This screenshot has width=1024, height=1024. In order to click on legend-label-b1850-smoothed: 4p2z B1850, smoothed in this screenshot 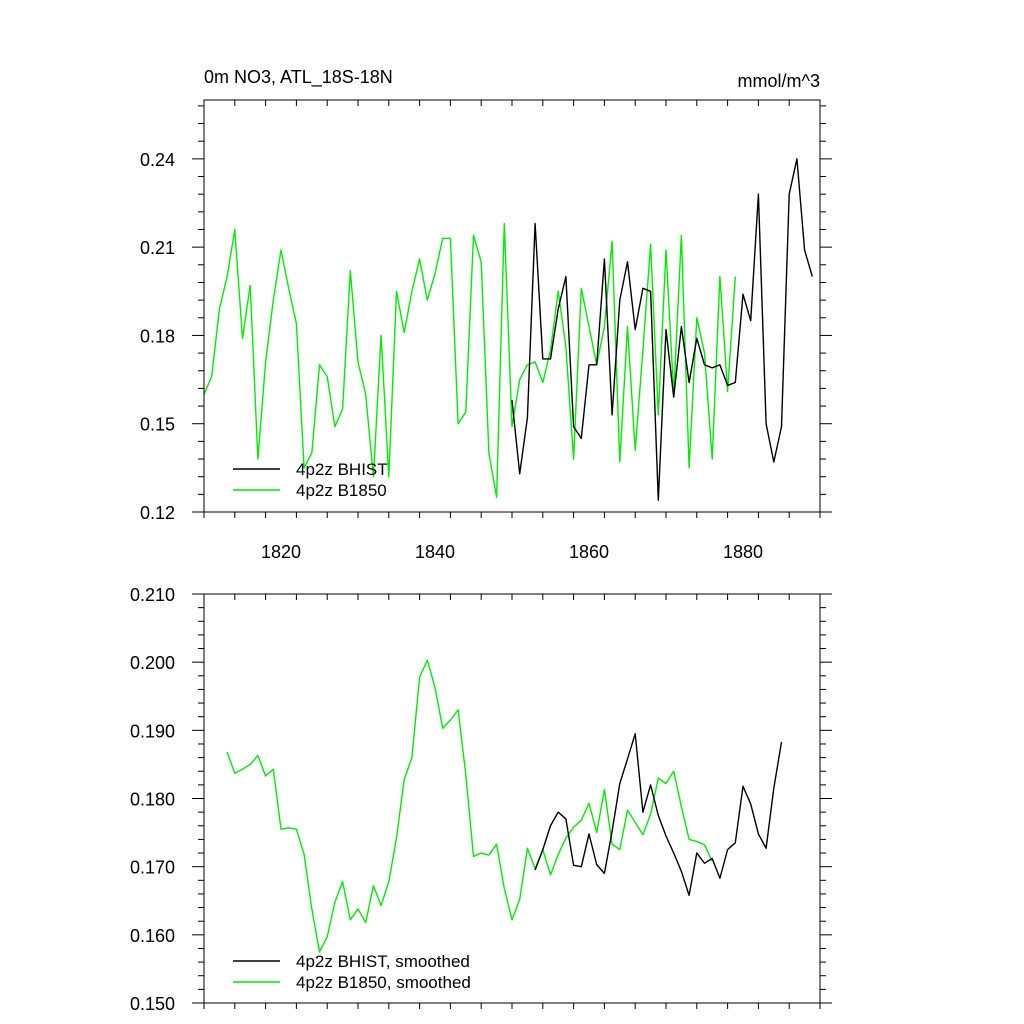, I will do `click(383, 982)`.